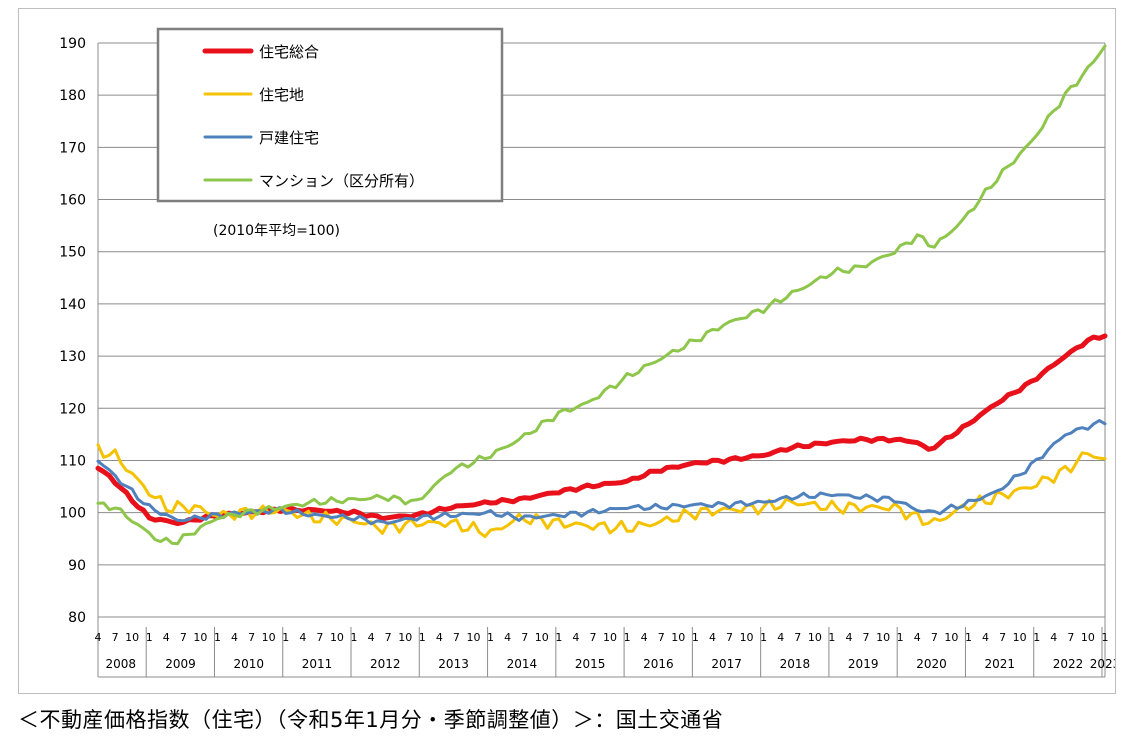 This screenshot has width=1136, height=740. What do you see at coordinates (72, 253) in the screenshot?
I see `y-tick-label: 150` at bounding box center [72, 253].